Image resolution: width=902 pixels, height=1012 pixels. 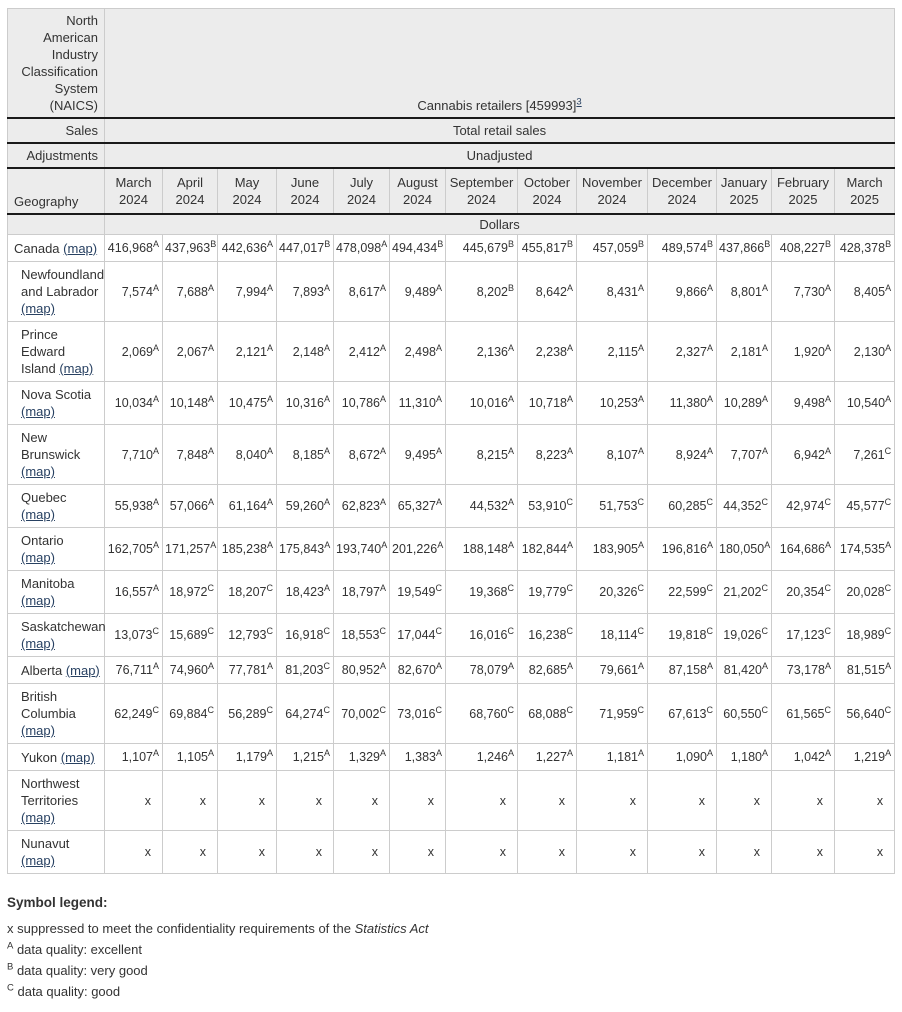 I want to click on value-cell: 416,968A, so click(x=133, y=248).